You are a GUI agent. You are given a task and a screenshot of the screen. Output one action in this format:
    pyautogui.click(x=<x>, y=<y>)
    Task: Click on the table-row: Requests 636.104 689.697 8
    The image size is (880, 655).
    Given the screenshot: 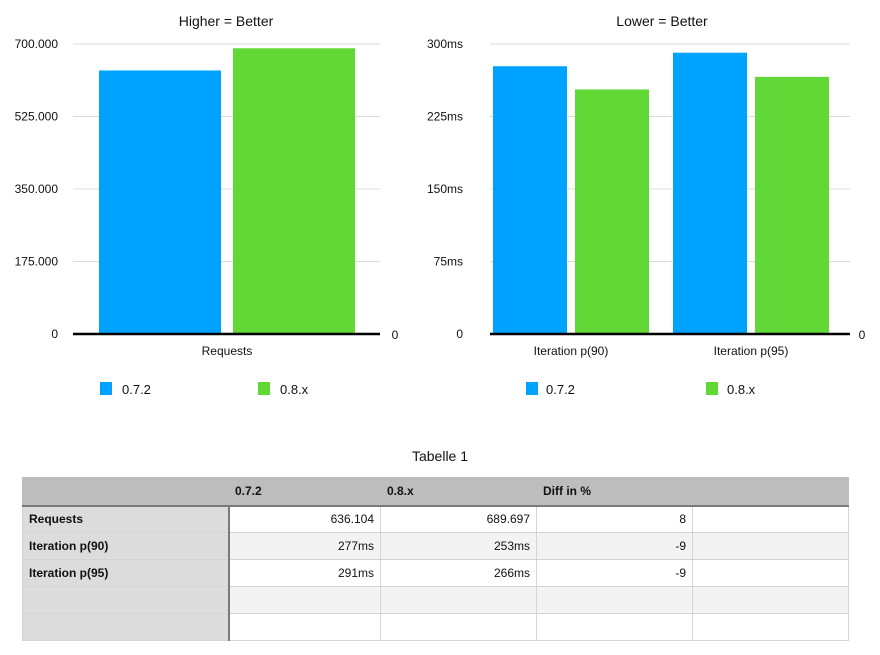 What is the action you would take?
    pyautogui.click(x=435, y=519)
    